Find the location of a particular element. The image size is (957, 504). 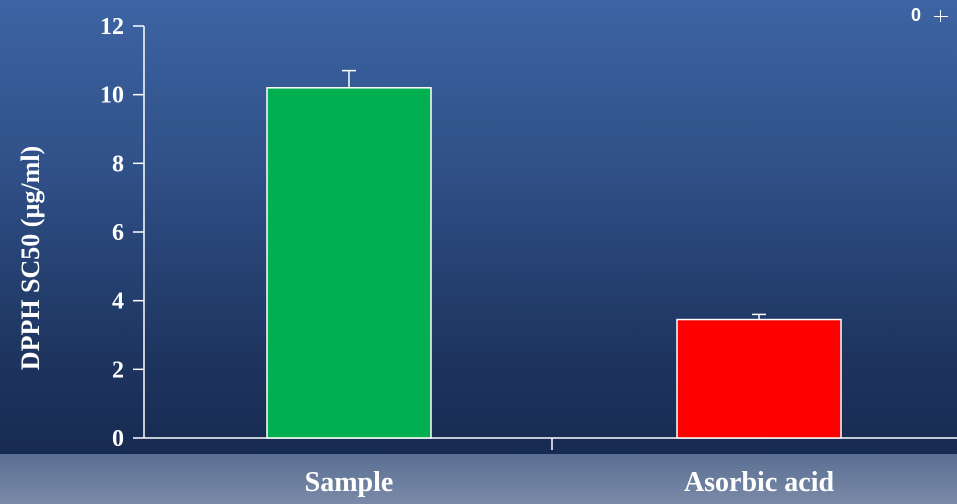

y-tick-label-10: 10 is located at coordinates (112, 96).